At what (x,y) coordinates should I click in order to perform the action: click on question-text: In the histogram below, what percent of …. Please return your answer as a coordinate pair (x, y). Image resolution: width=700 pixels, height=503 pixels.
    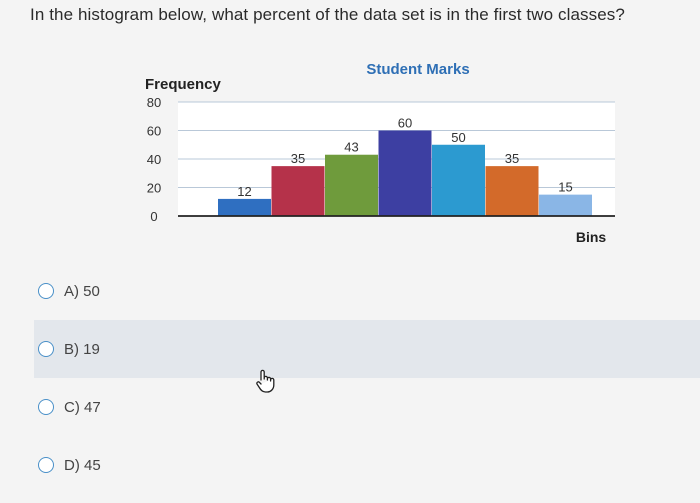
    Looking at the image, I should click on (327, 14).